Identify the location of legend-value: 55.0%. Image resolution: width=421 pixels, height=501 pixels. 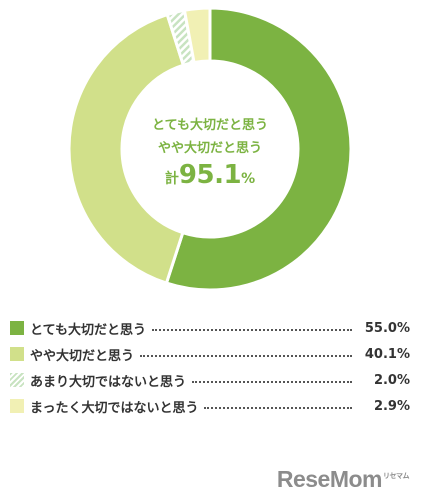
(387, 328).